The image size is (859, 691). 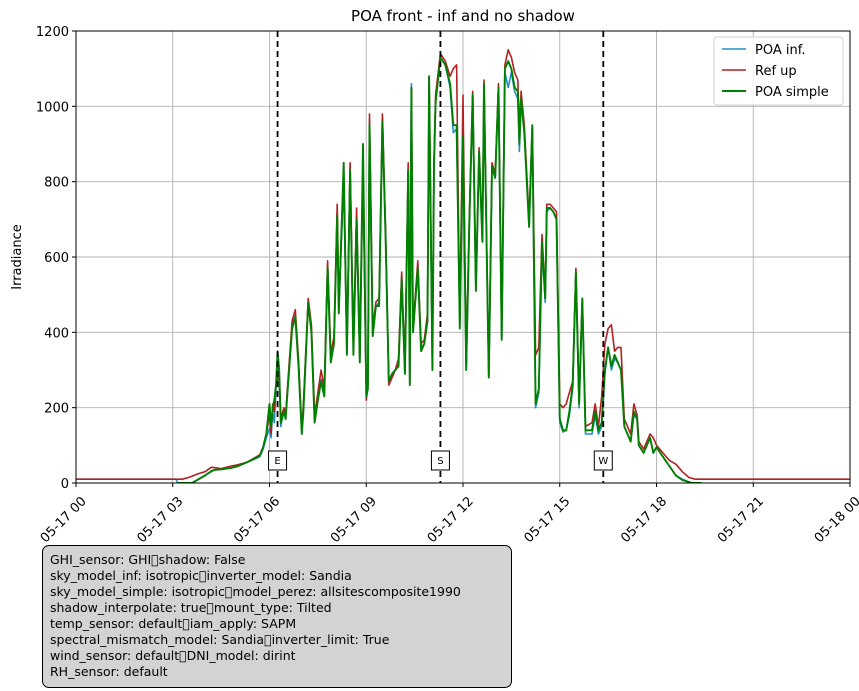 I want to click on info-line: RH_sensor: default, so click(x=109, y=671).